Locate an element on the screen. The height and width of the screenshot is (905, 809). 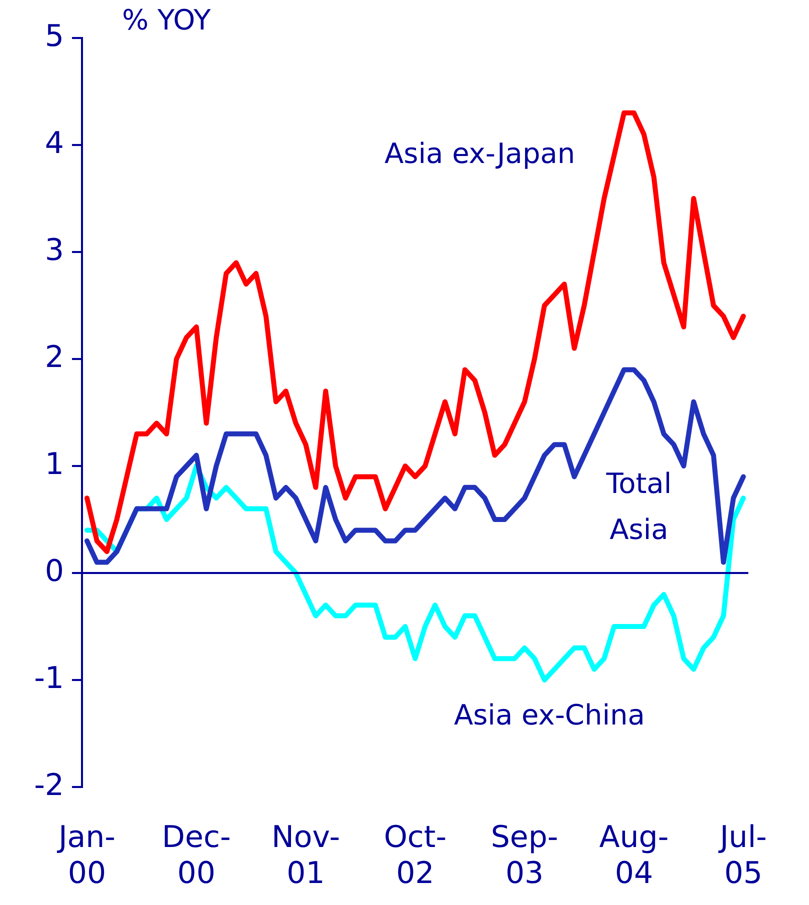
y-tick-label: -2 is located at coordinates (49, 785).